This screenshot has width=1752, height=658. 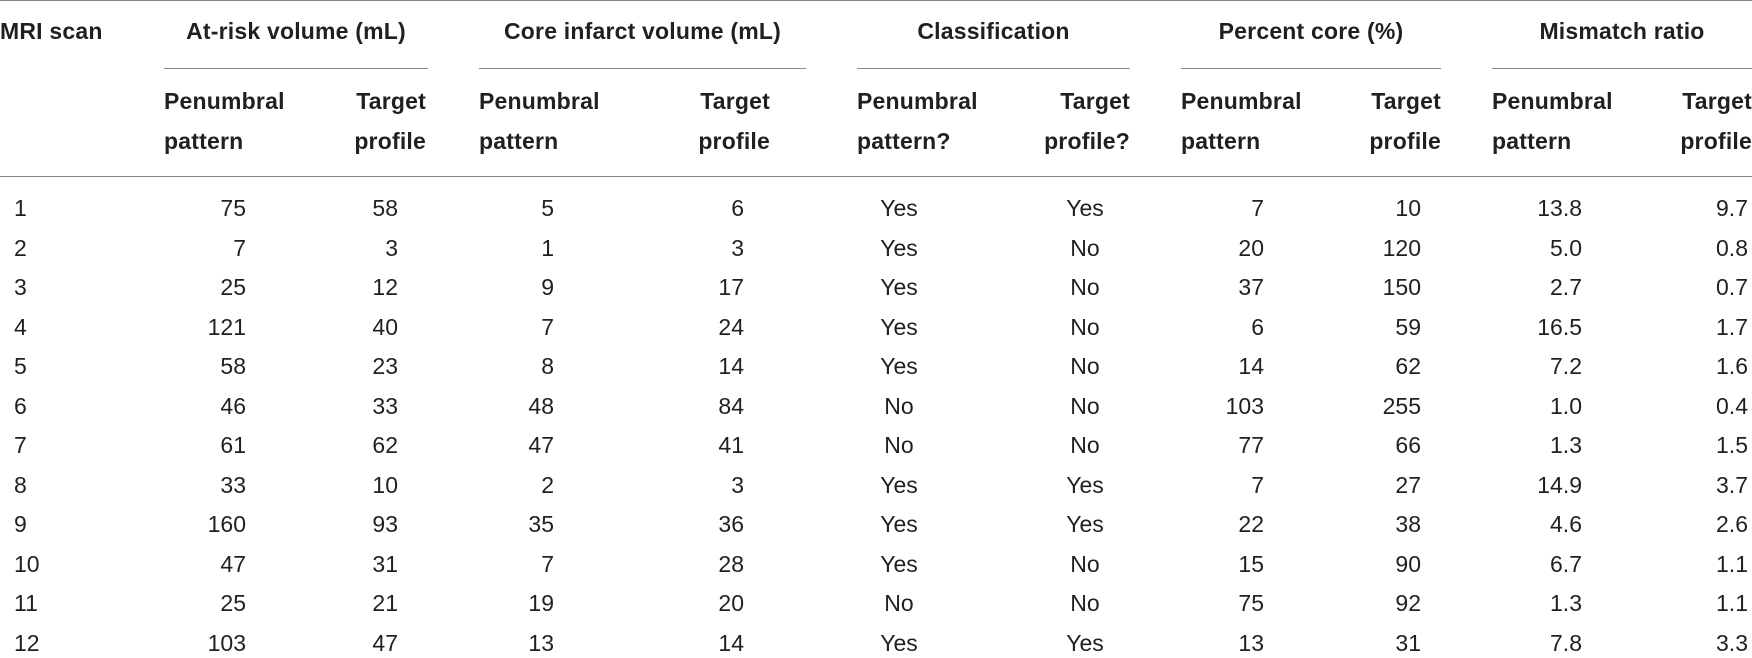 What do you see at coordinates (1408, 603) in the screenshot?
I see `table-cell: 92` at bounding box center [1408, 603].